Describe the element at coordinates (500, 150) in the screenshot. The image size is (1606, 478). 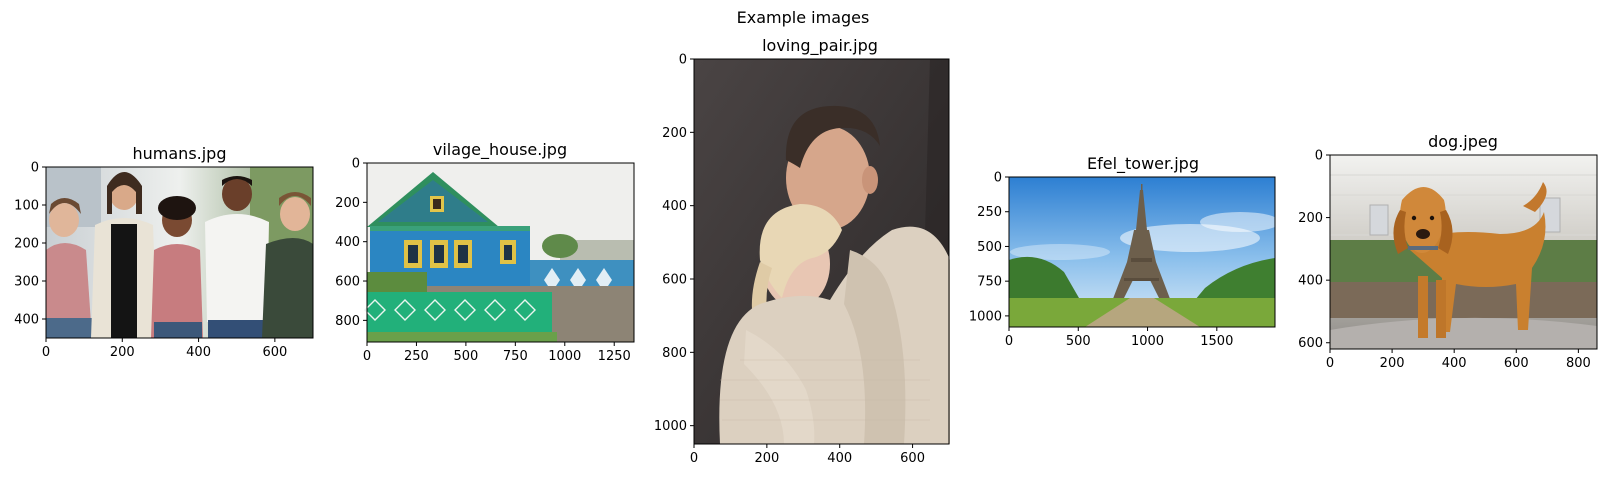
I see `panel-title: vilage_house.jpg` at that location.